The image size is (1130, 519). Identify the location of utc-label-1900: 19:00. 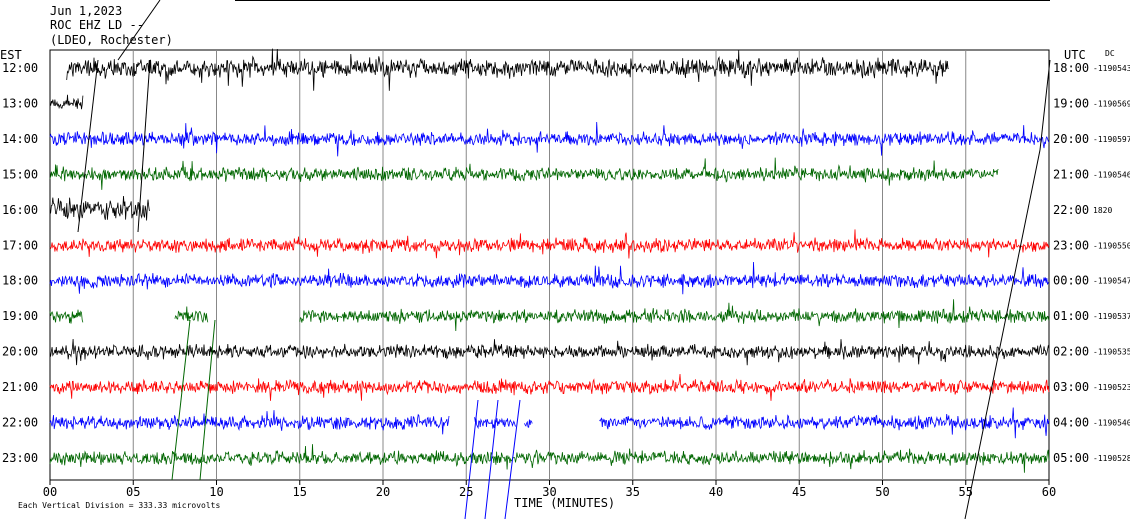
(1071, 103).